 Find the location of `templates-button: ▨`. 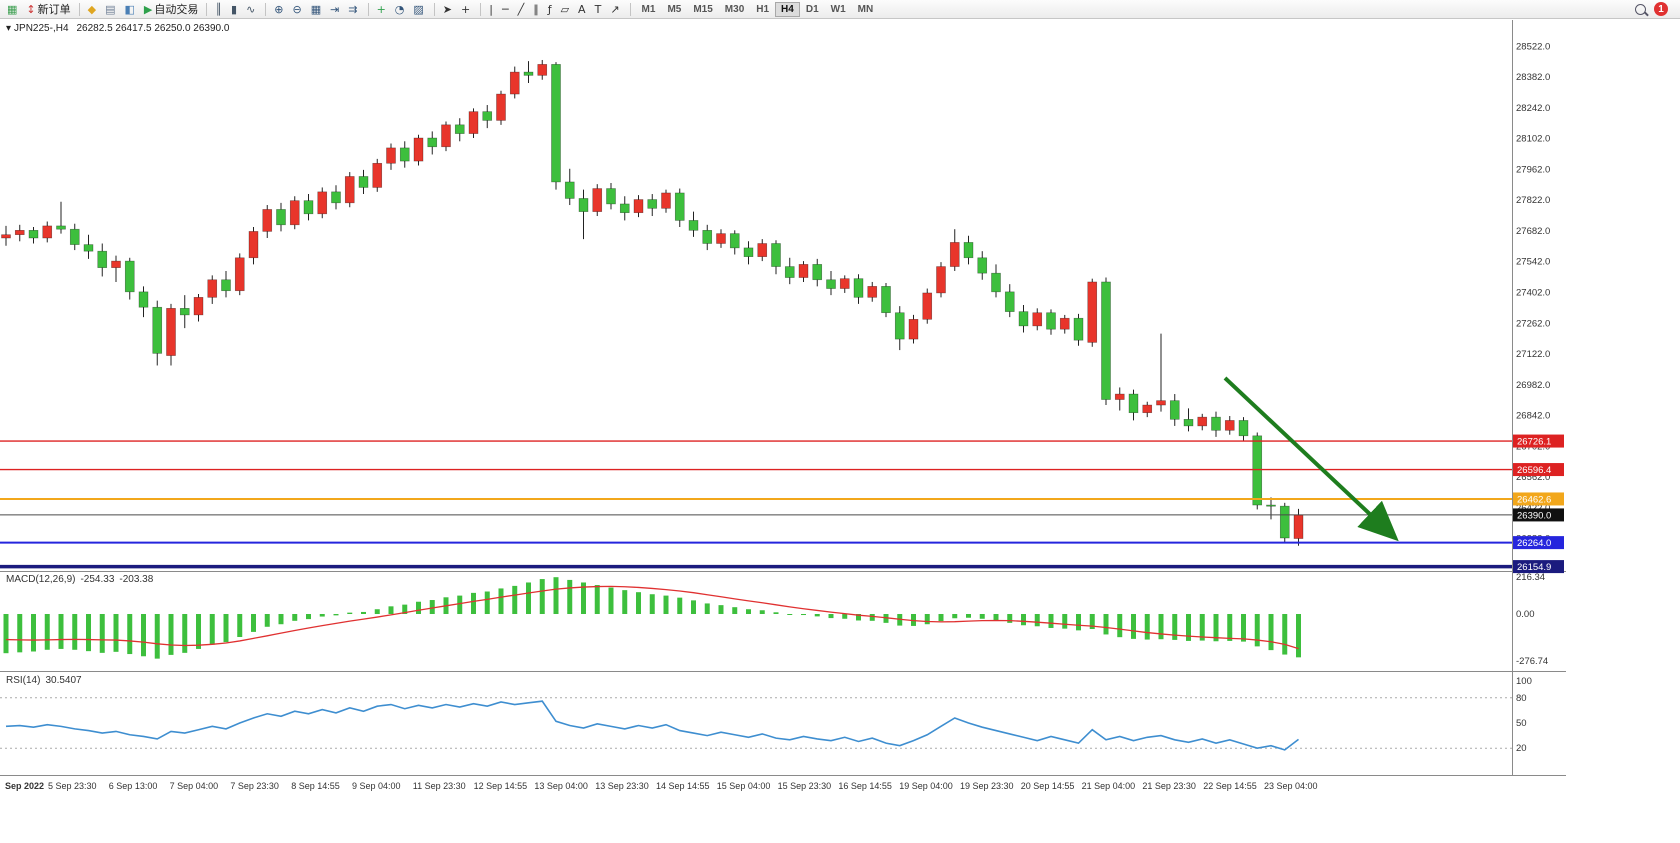

templates-button: ▨ is located at coordinates (419, 9).